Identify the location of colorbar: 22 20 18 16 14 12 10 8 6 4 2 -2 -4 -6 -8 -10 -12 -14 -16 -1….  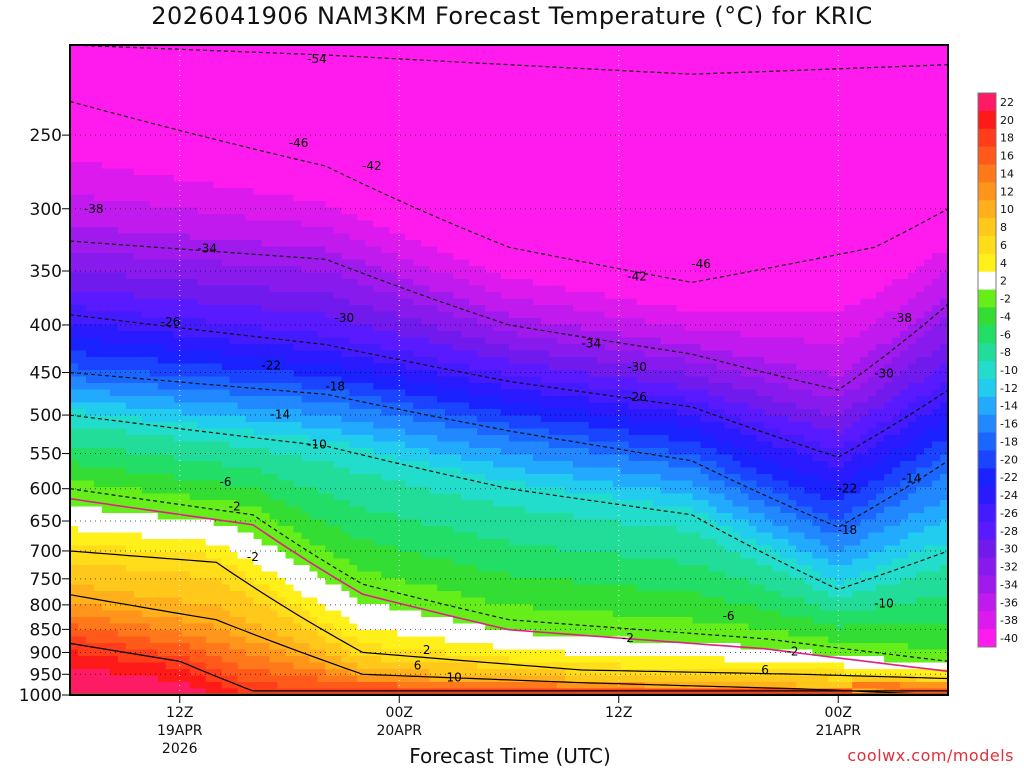
(997, 370).